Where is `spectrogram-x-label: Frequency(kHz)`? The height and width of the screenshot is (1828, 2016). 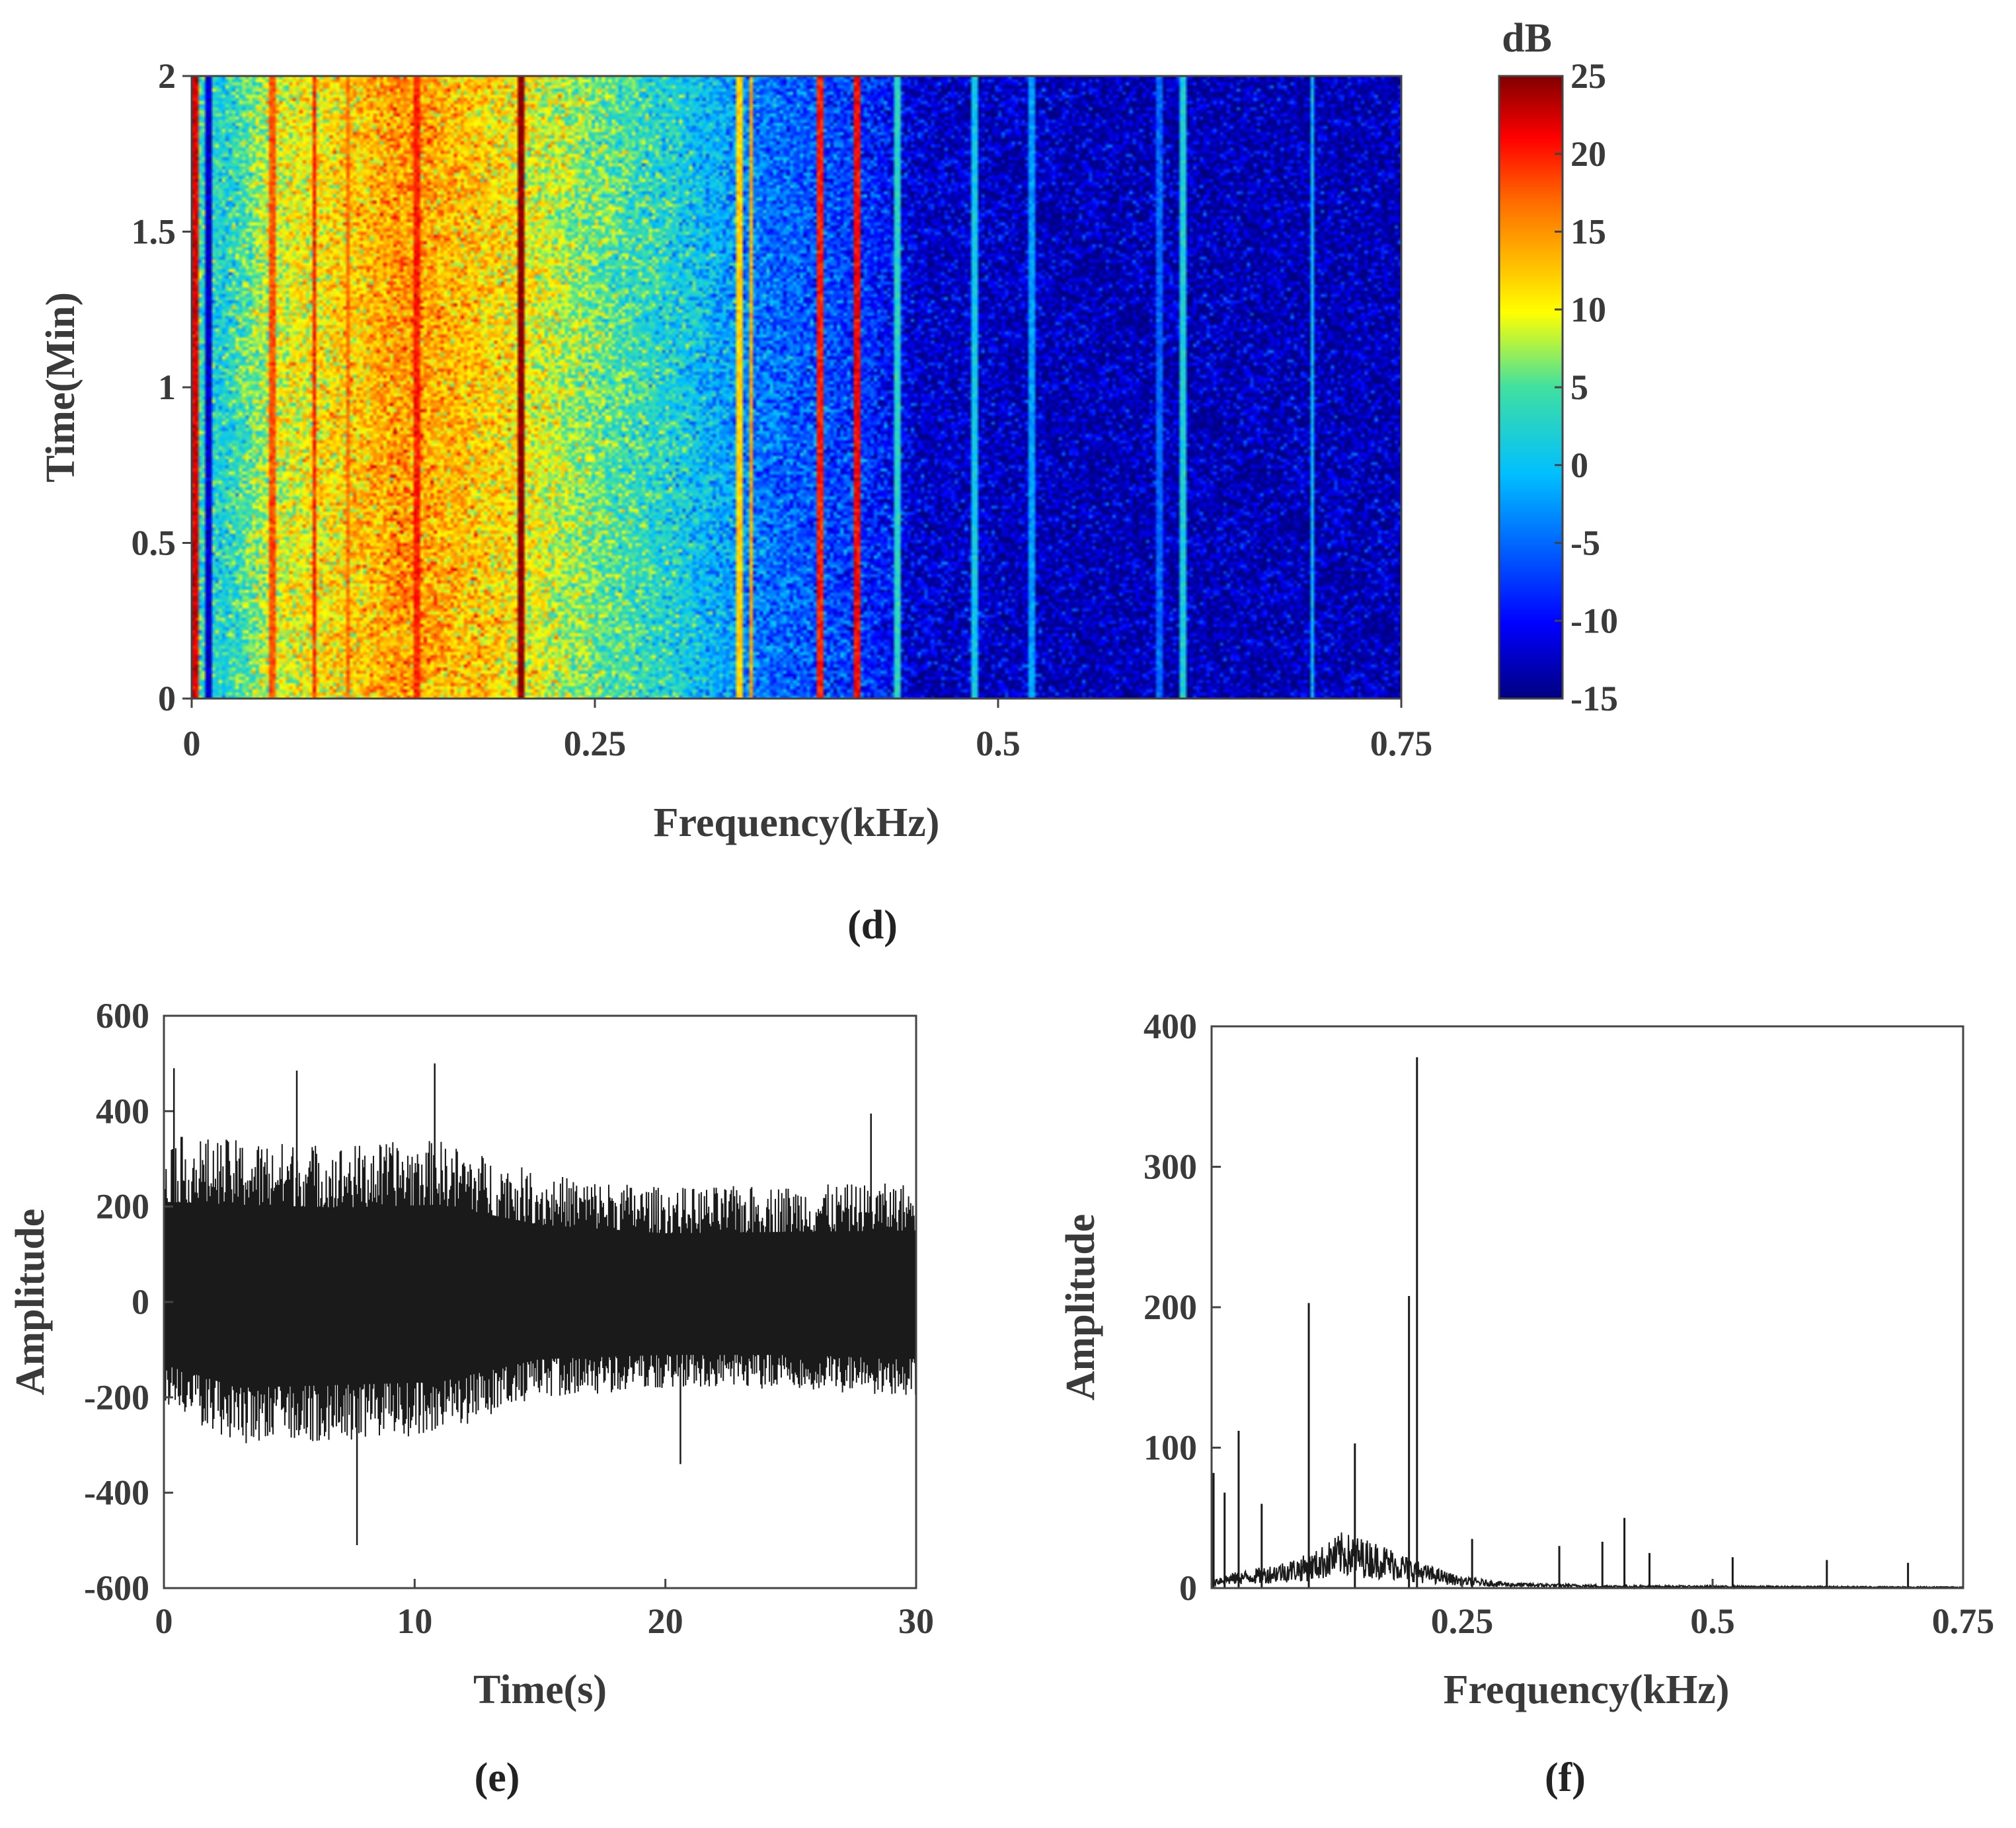 spectrogram-x-label: Frequency(kHz) is located at coordinates (797, 822).